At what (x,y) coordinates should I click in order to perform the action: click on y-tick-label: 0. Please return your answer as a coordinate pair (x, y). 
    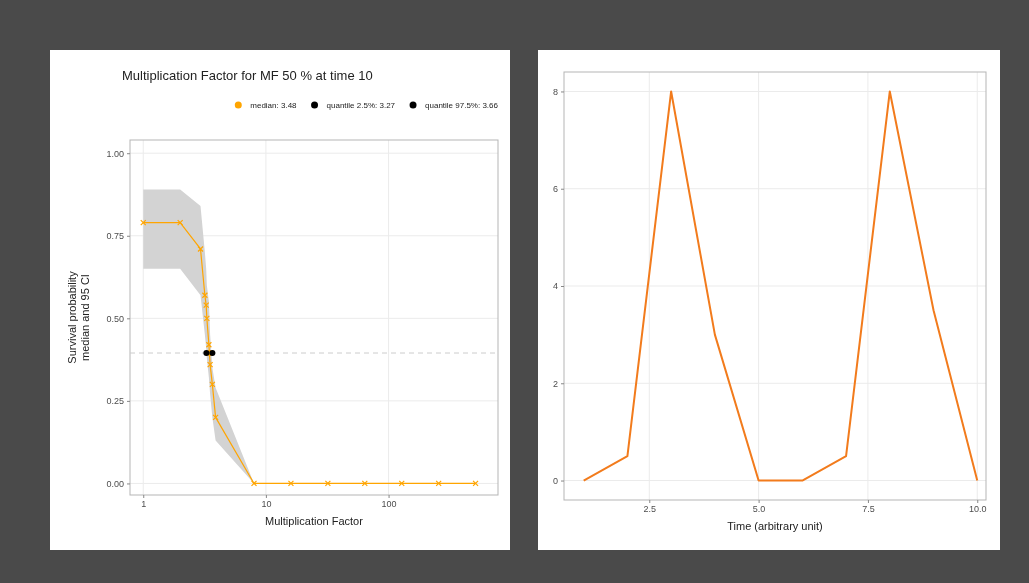
    Looking at the image, I should click on (555, 480).